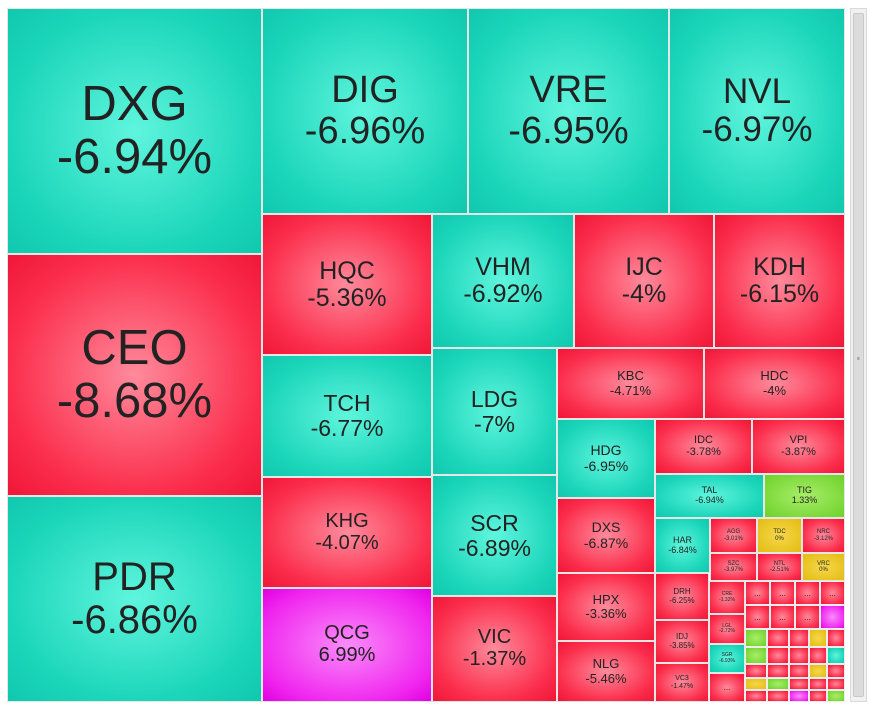 The image size is (871, 707). I want to click on tile-DIG: DIG -6.96%, so click(365, 111).